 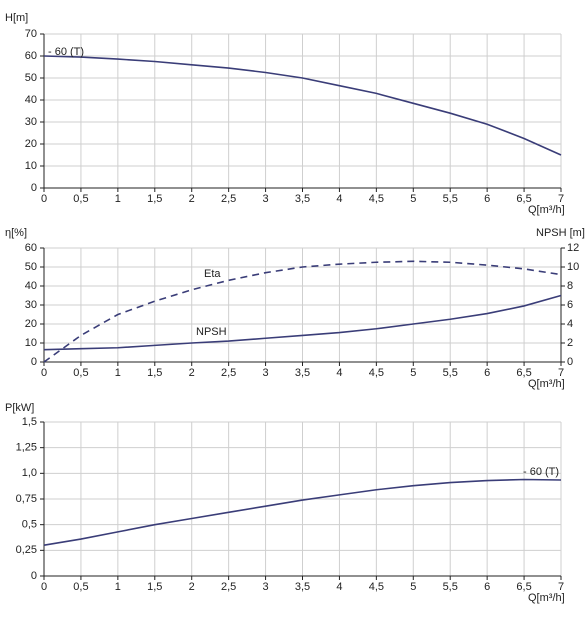 I want to click on y-axis-label: η[%], so click(x=16, y=233).